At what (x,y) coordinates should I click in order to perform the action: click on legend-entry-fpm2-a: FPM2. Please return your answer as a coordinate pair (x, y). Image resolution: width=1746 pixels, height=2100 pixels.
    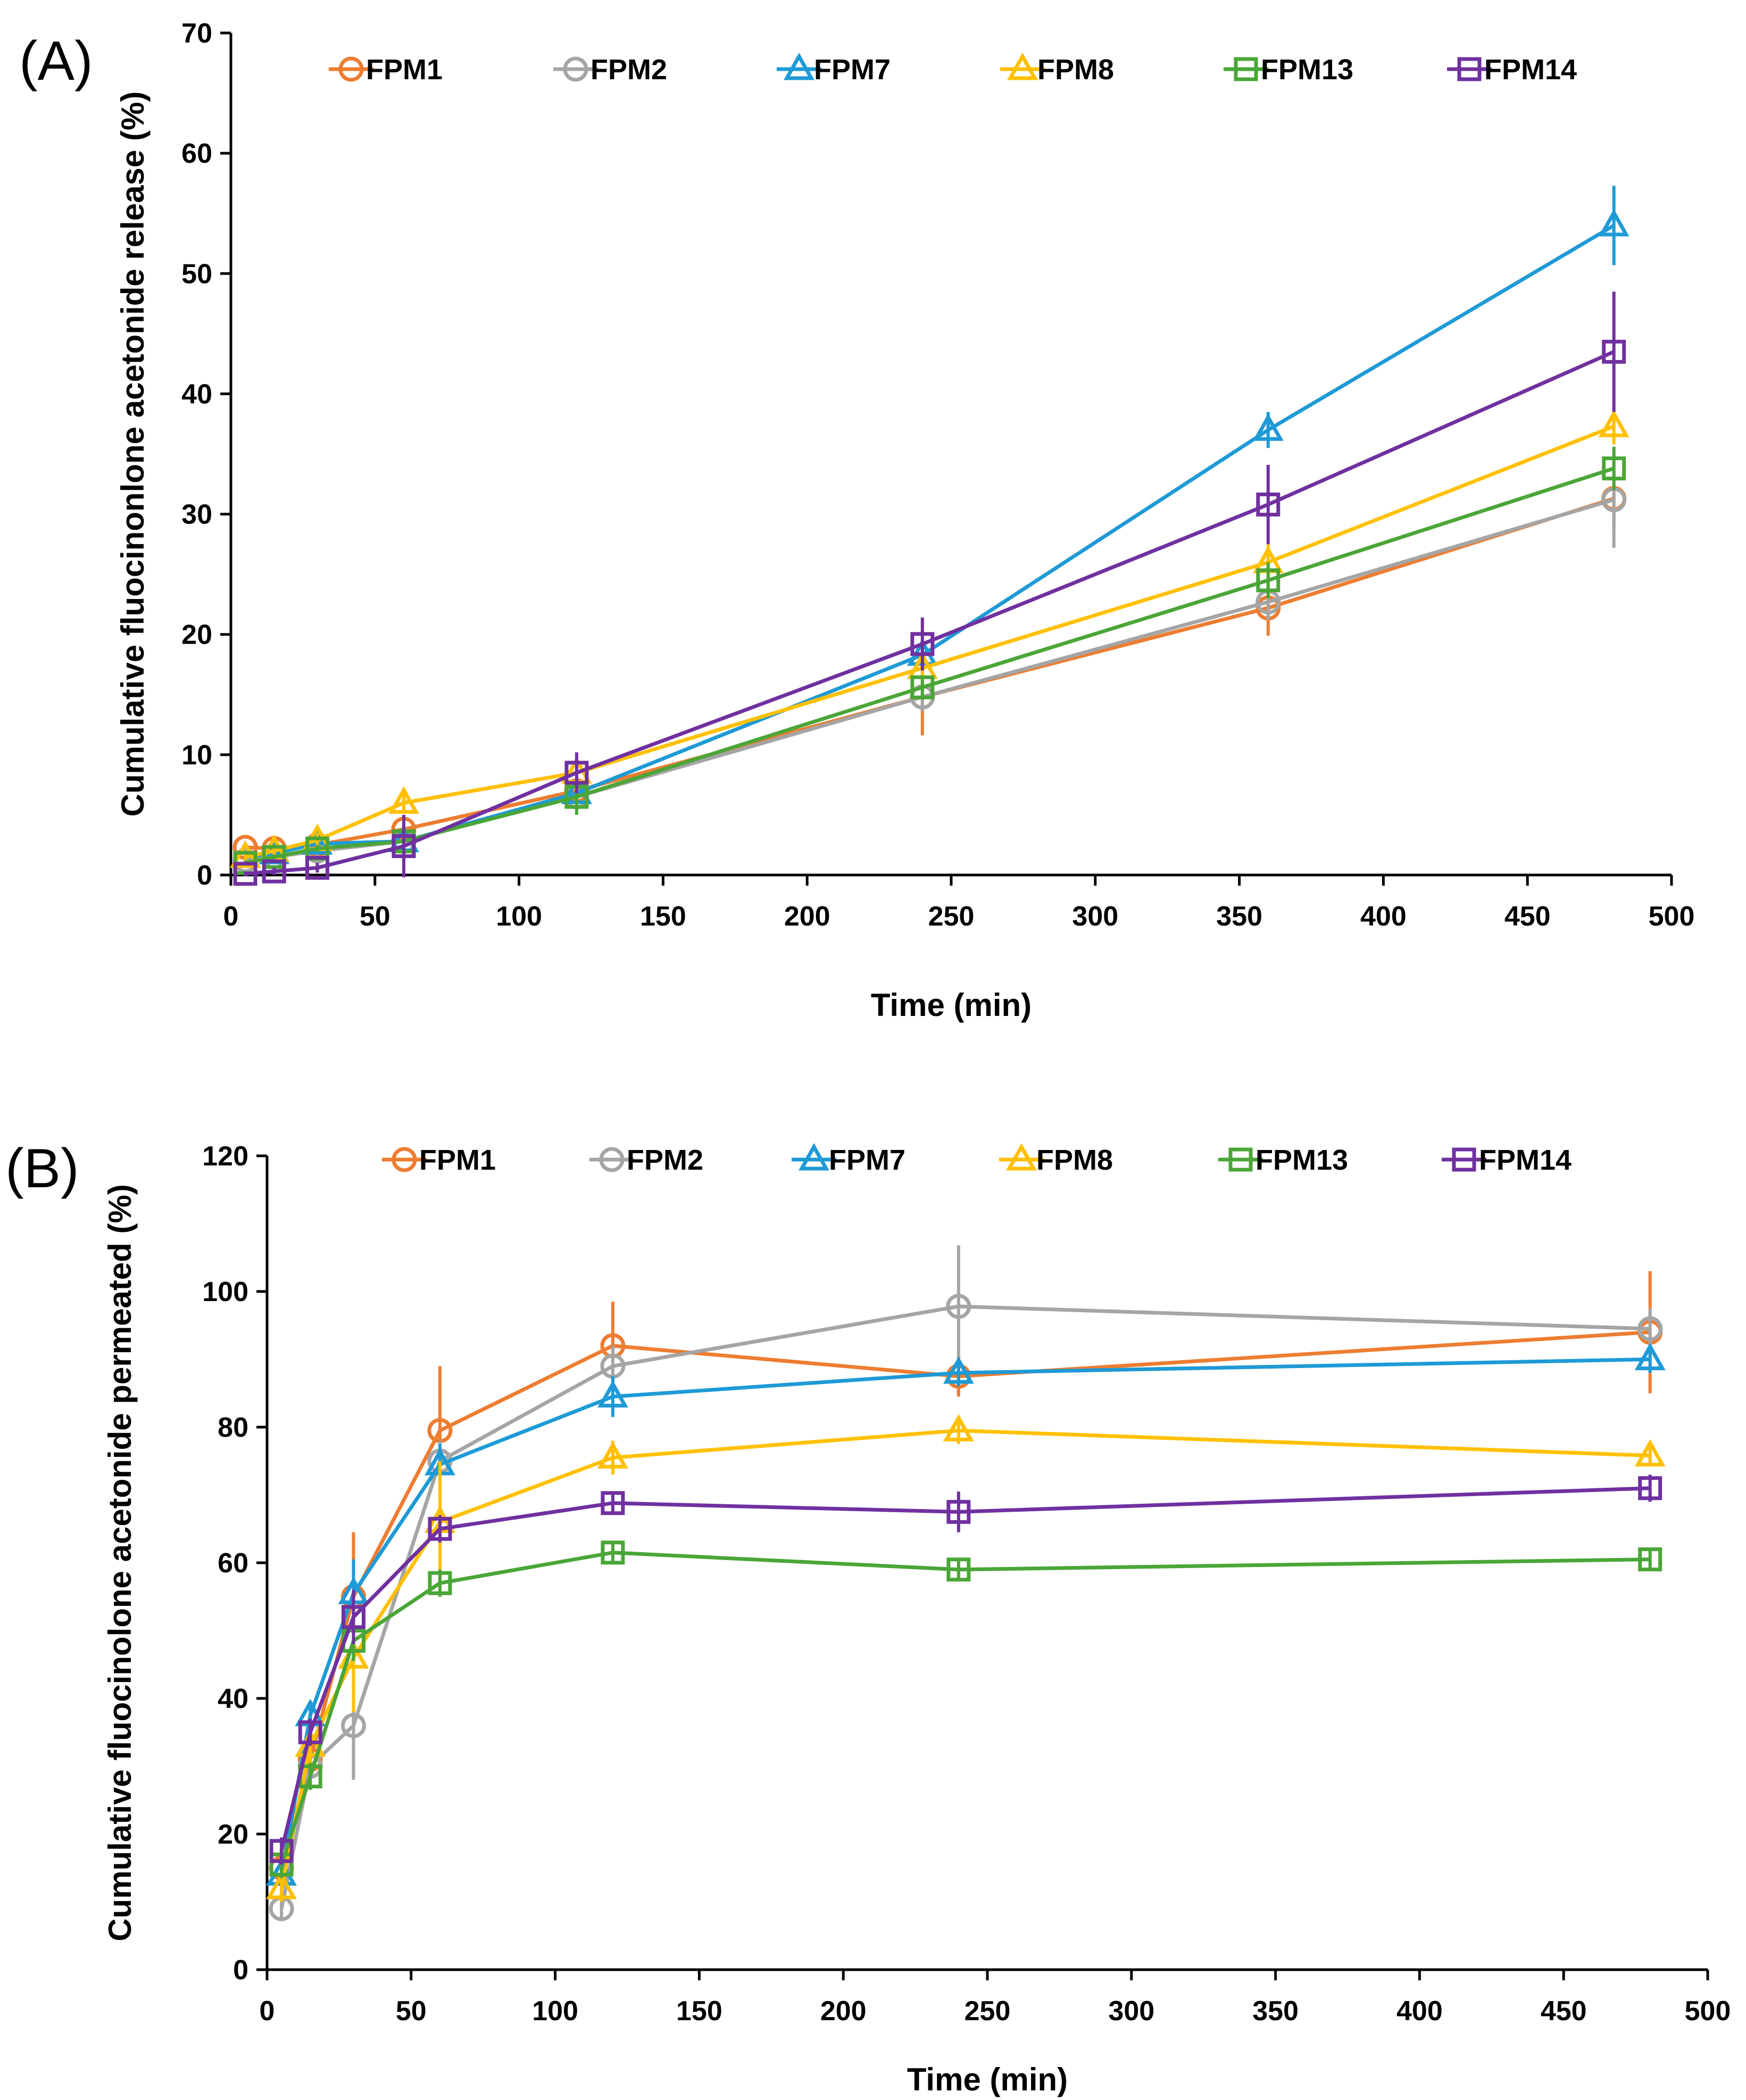
    Looking at the image, I should click on (610, 70).